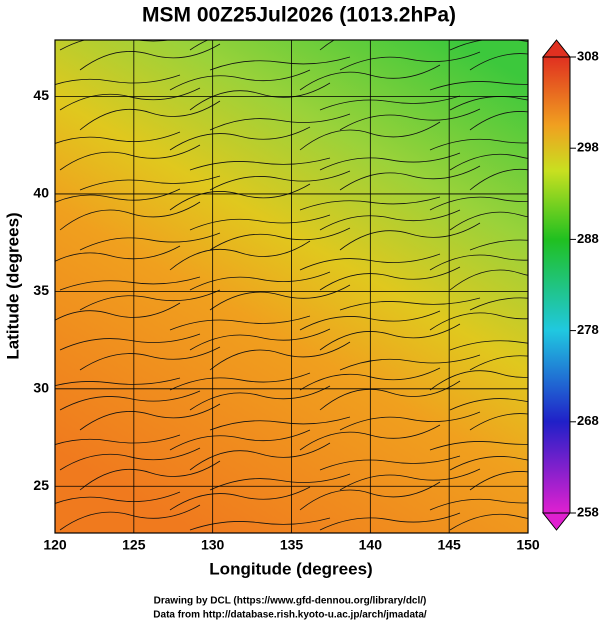 The height and width of the screenshot is (630, 599). I want to click on x-axis-label: Longitude (degrees), so click(290, 568).